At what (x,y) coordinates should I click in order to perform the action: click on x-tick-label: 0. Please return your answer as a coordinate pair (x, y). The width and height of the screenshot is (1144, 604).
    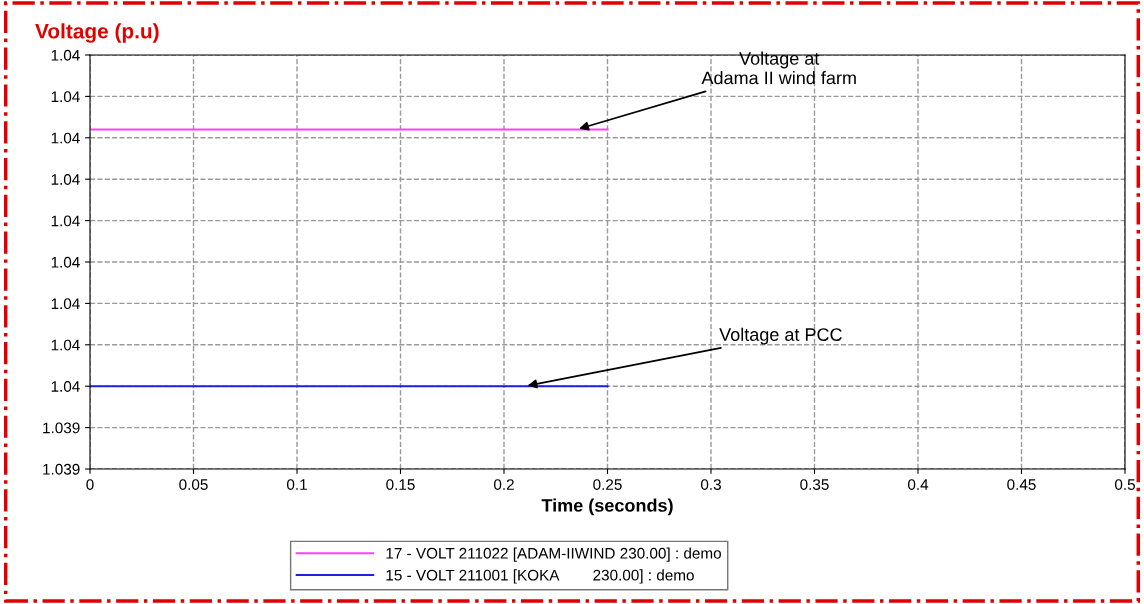
    Looking at the image, I should click on (90, 484).